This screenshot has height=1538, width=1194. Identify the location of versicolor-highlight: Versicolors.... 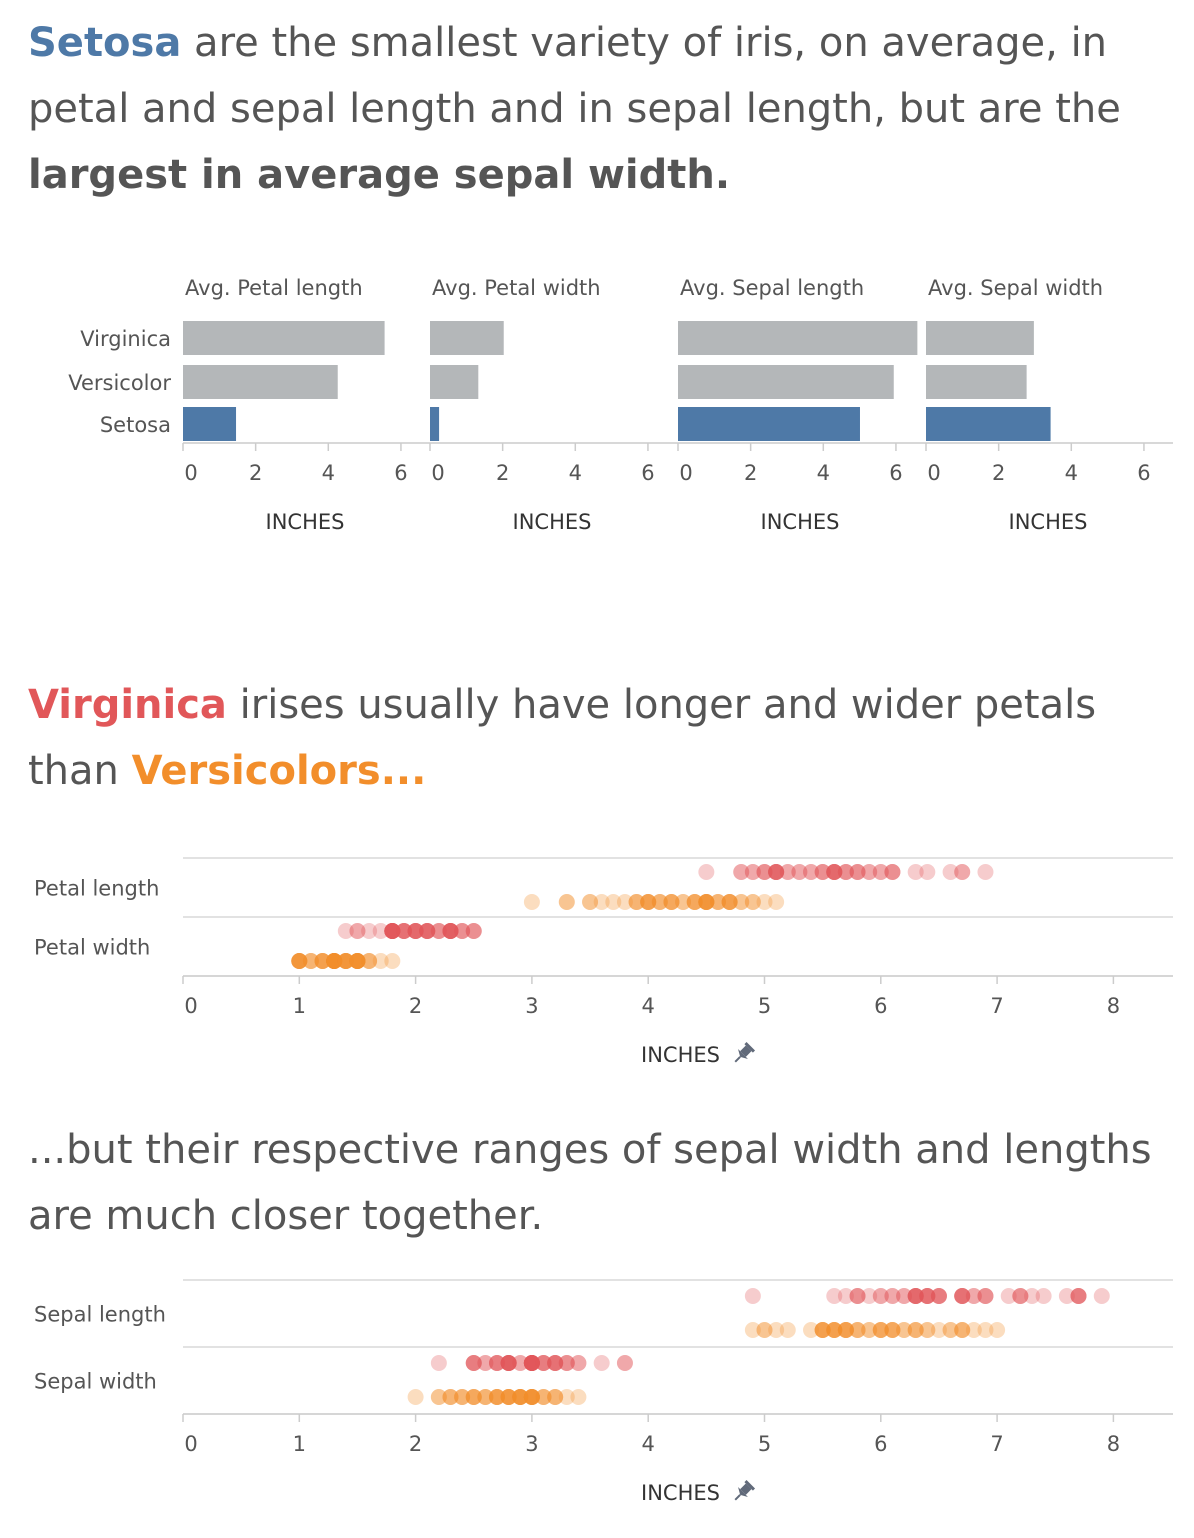
(279, 771).